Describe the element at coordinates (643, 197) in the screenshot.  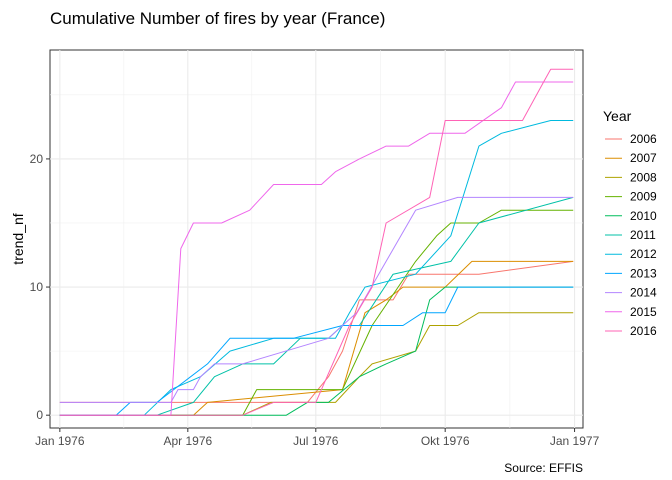
I see `legend-label-2009: 2009` at that location.